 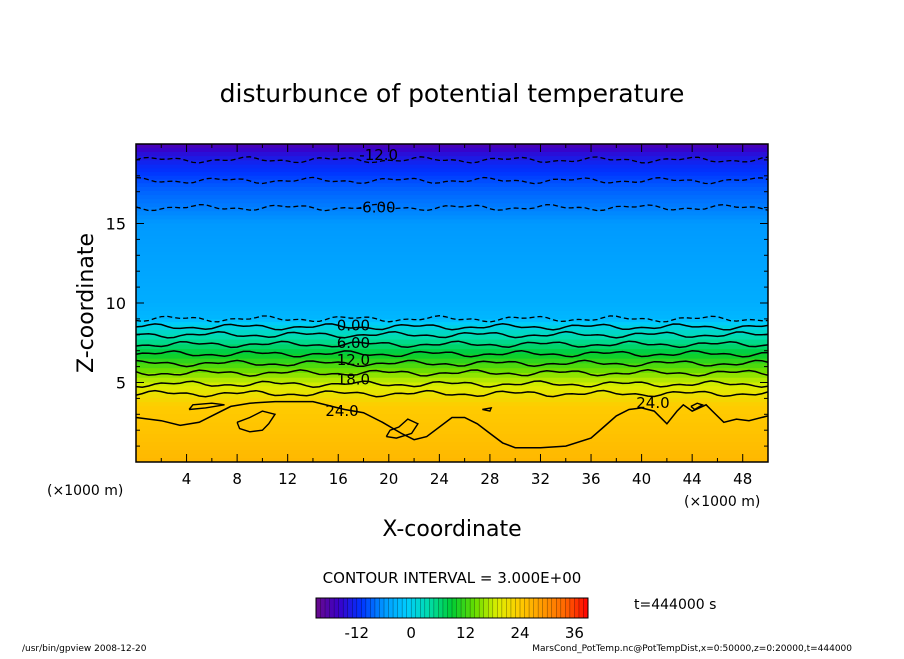 I want to click on y-tick-label: 10, so click(x=116, y=303).